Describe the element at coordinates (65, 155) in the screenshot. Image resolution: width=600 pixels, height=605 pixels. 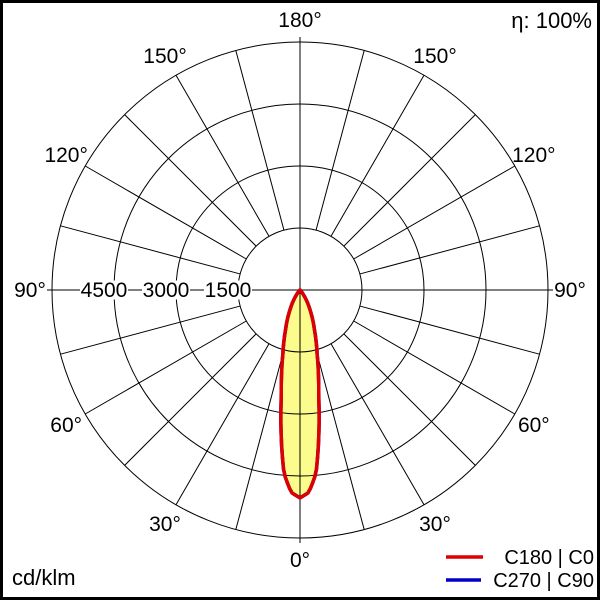
I see `angle-label-120-left: 120°` at that location.